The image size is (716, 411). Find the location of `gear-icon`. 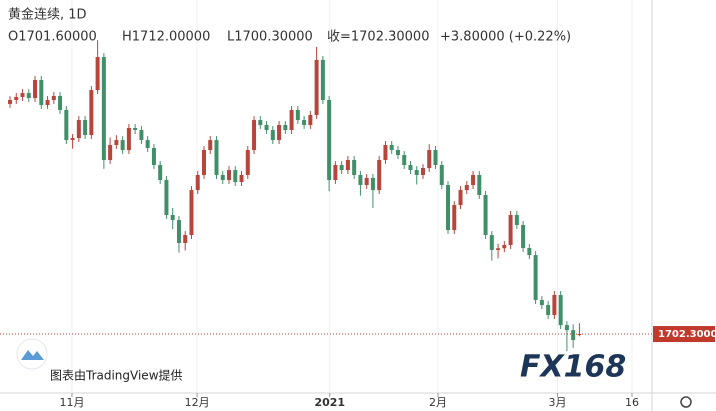

gear-icon is located at coordinates (686, 402).